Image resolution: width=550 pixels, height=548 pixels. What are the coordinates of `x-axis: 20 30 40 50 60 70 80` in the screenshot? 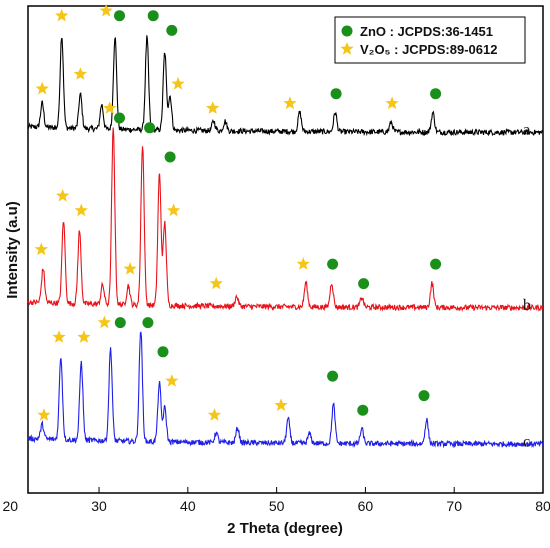 It's located at (276, 500).